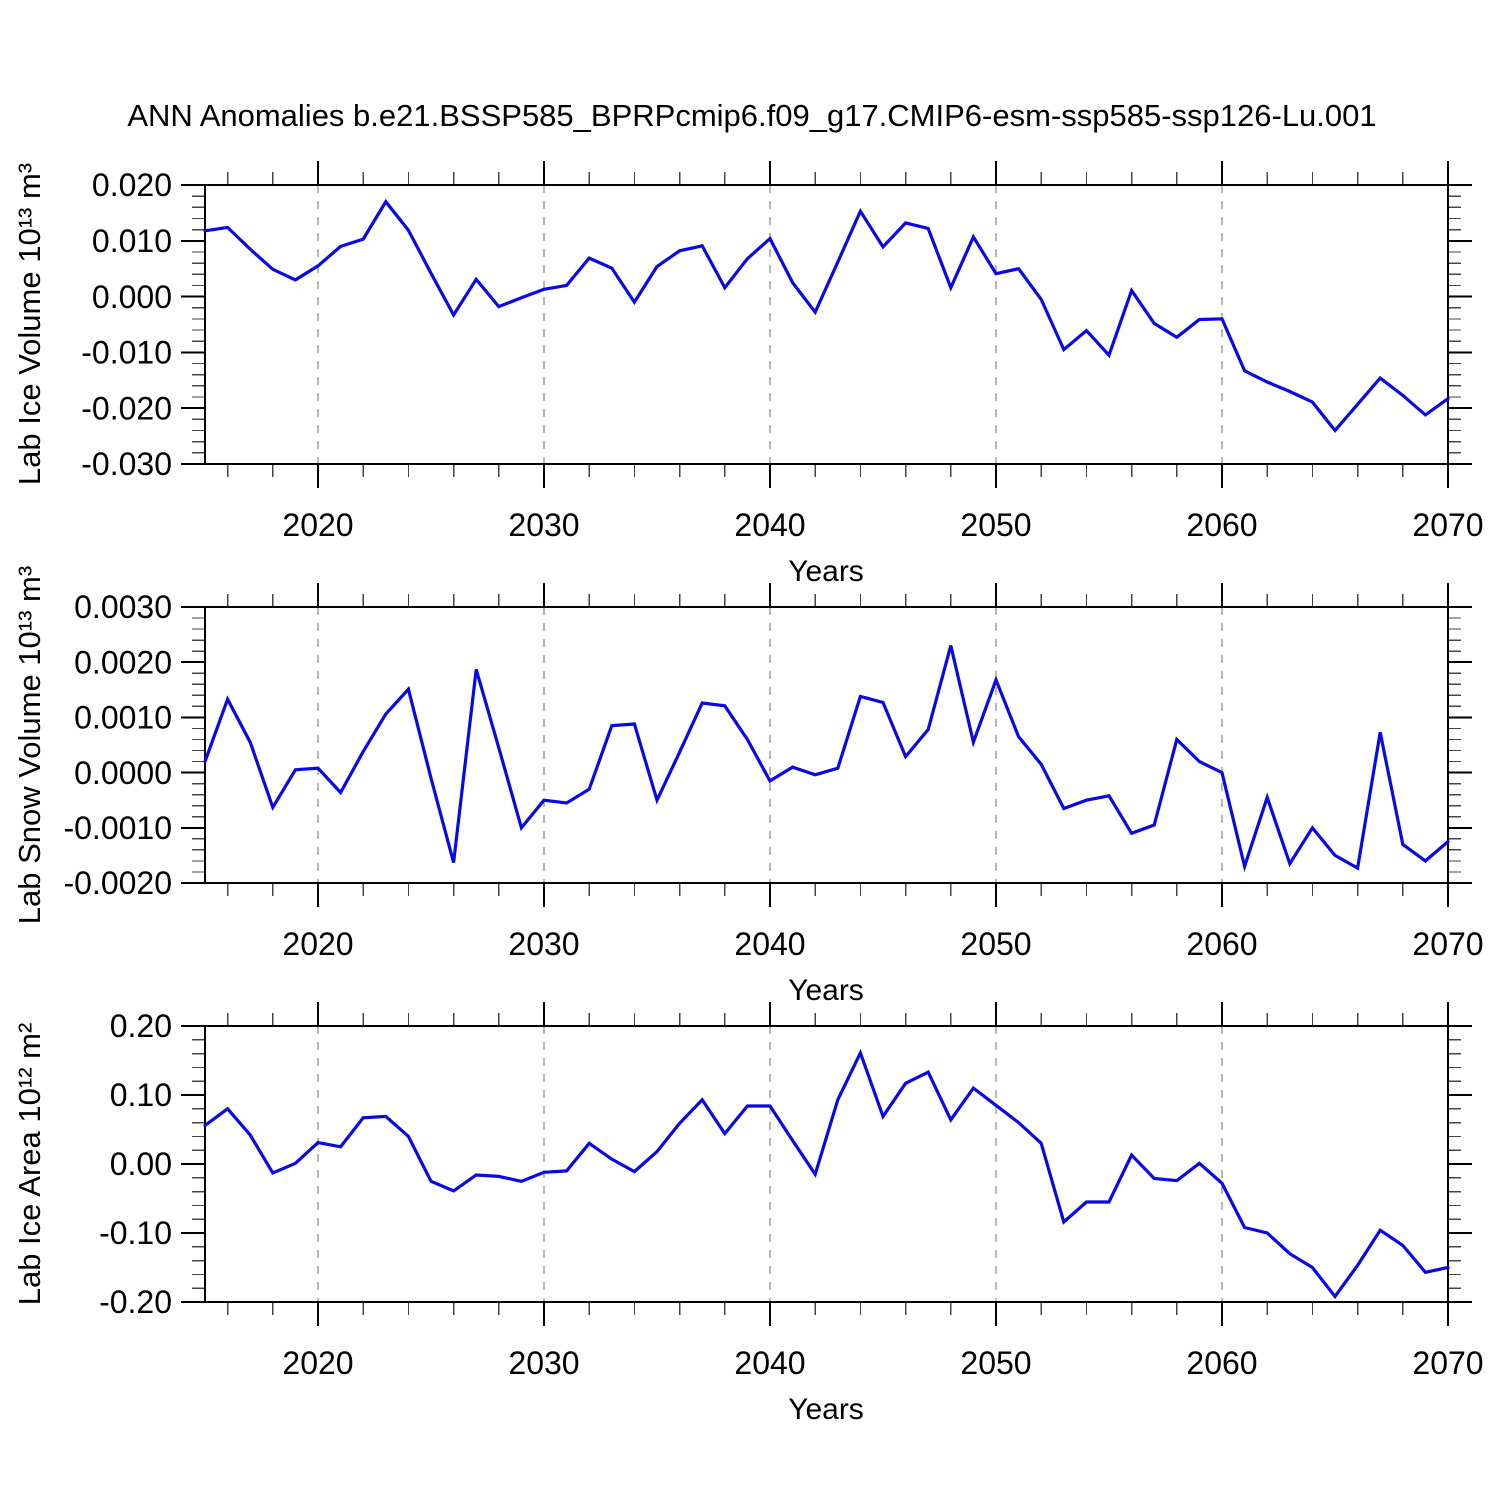 The height and width of the screenshot is (1500, 1500). I want to click on y-tick-label: -0.0010, so click(117, 828).